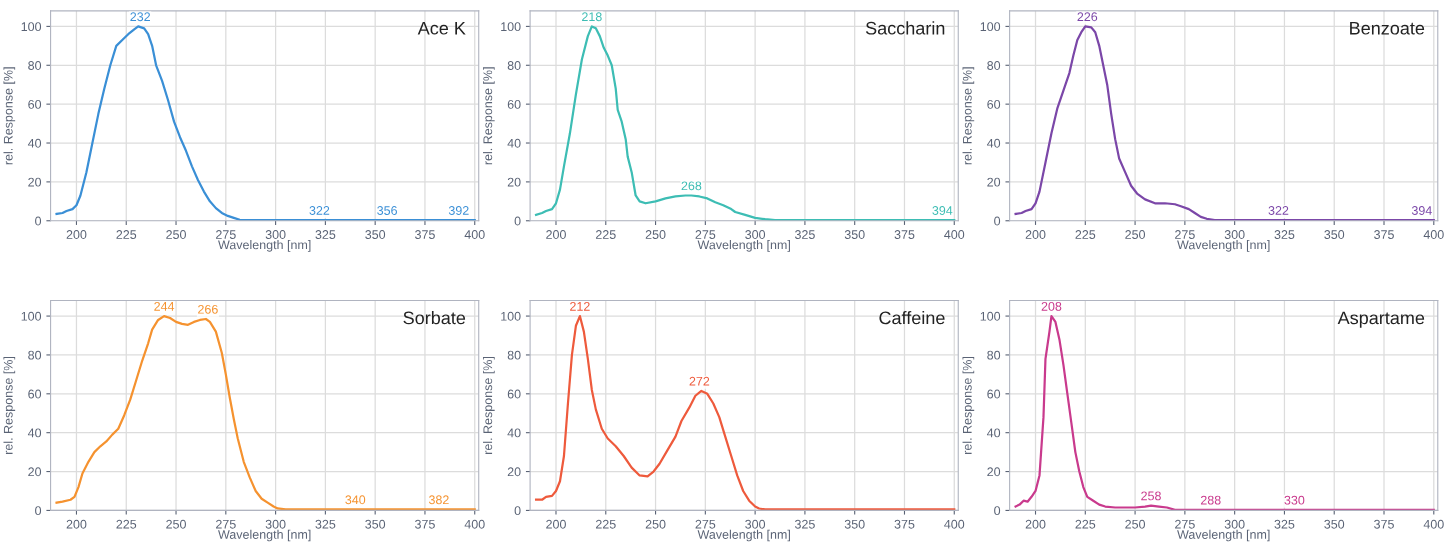 This screenshot has width=1445, height=543. Describe the element at coordinates (1387, 28) in the screenshot. I see `chart-title: Benzoate` at that location.